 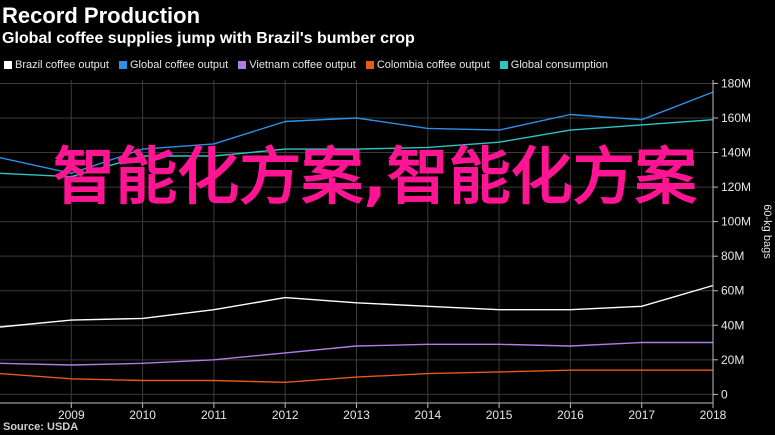 What do you see at coordinates (427, 415) in the screenshot?
I see `x-tick-label: 2014` at bounding box center [427, 415].